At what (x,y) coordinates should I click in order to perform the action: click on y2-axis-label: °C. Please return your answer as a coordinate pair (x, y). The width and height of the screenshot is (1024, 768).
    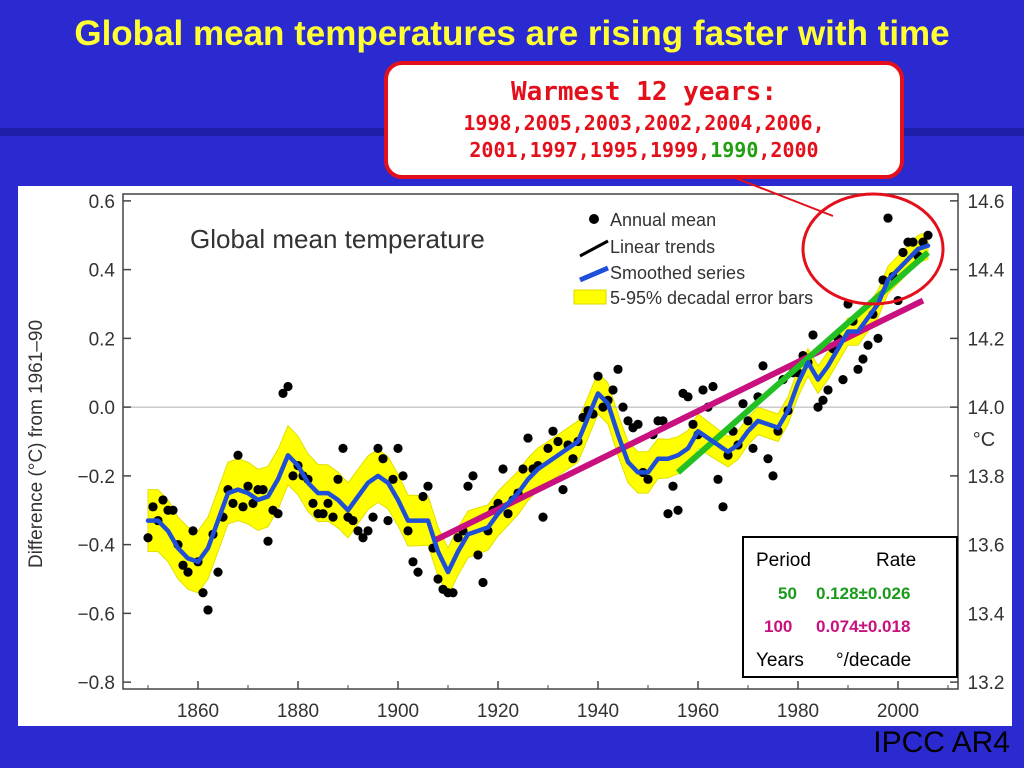
    Looking at the image, I should click on (984, 440).